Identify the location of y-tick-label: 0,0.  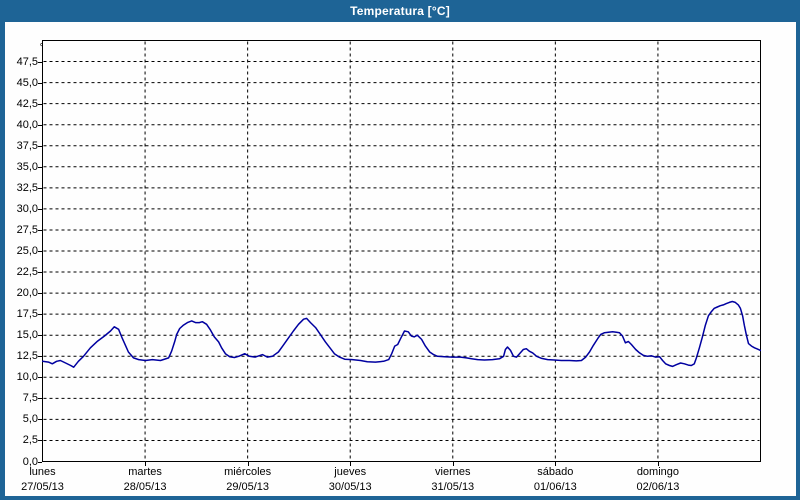
(30, 461).